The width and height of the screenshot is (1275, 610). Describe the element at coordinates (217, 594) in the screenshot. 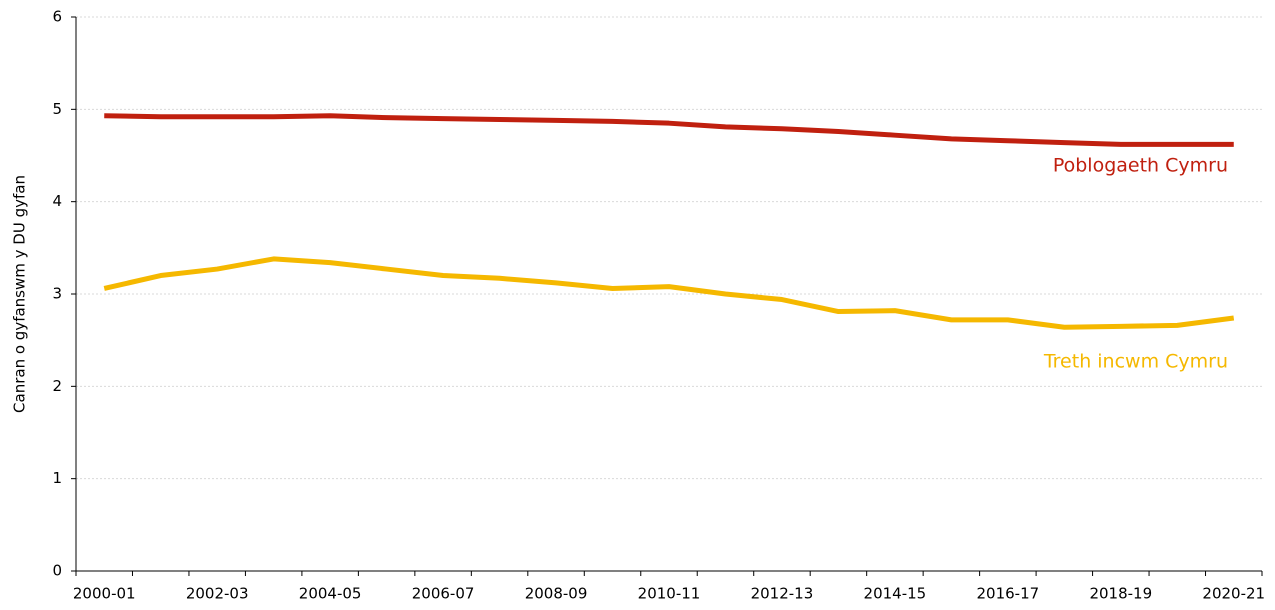

I see `x-tick-label: 2002-03` at that location.